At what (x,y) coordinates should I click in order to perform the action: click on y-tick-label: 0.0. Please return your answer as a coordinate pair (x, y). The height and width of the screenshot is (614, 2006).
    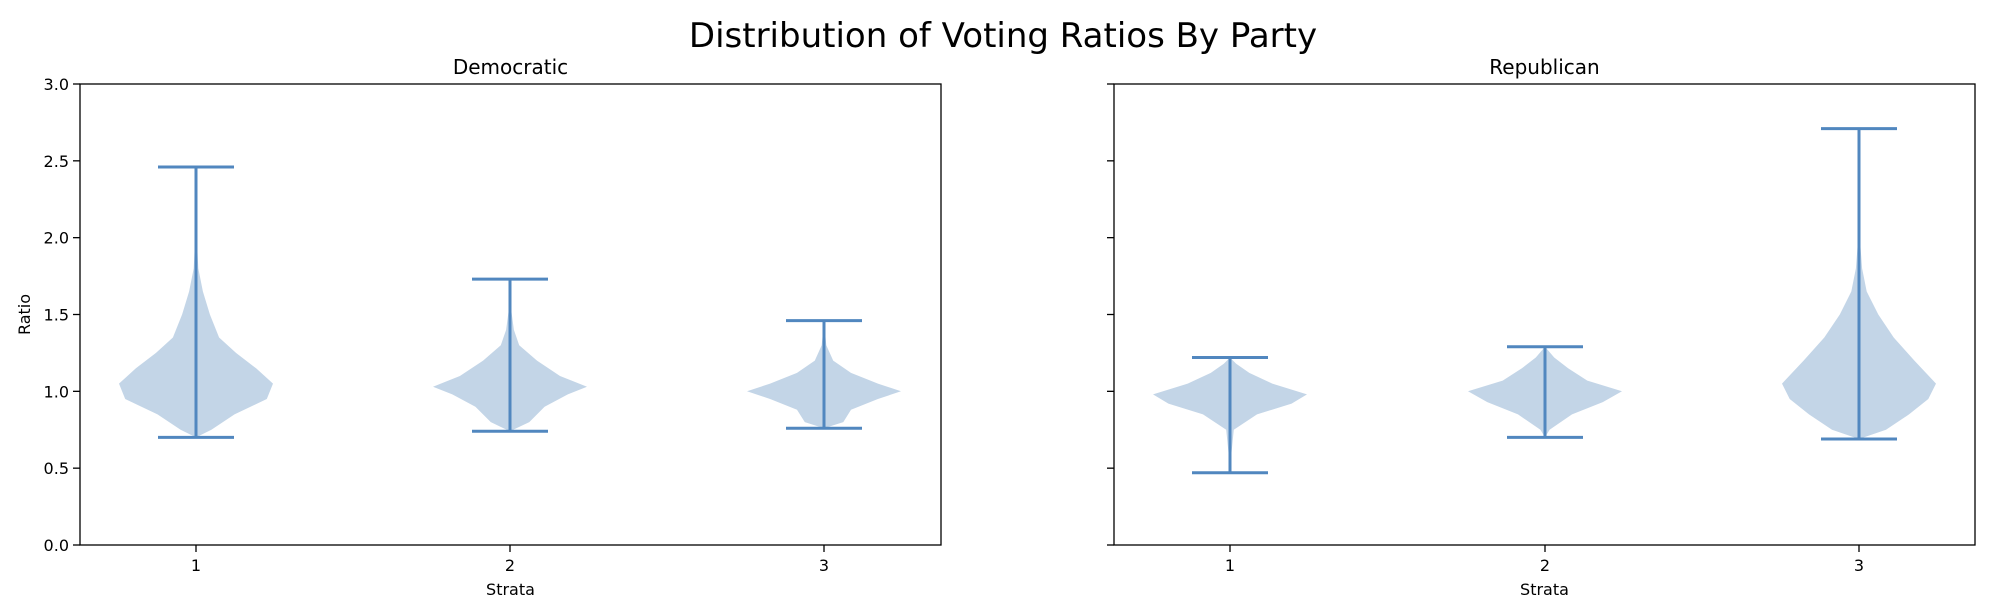
    Looking at the image, I should click on (56, 545).